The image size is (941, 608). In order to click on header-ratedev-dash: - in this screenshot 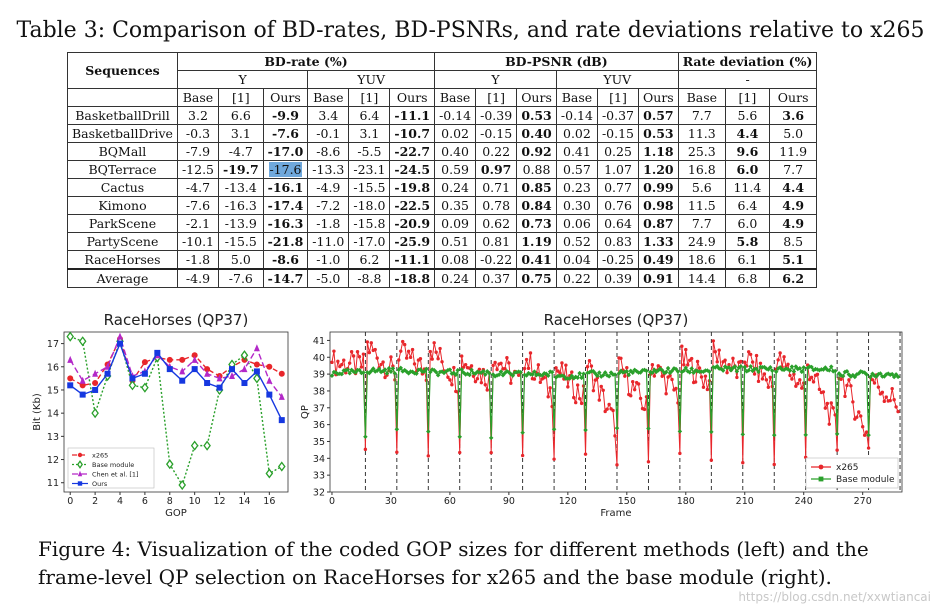, I will do `click(747, 79)`.